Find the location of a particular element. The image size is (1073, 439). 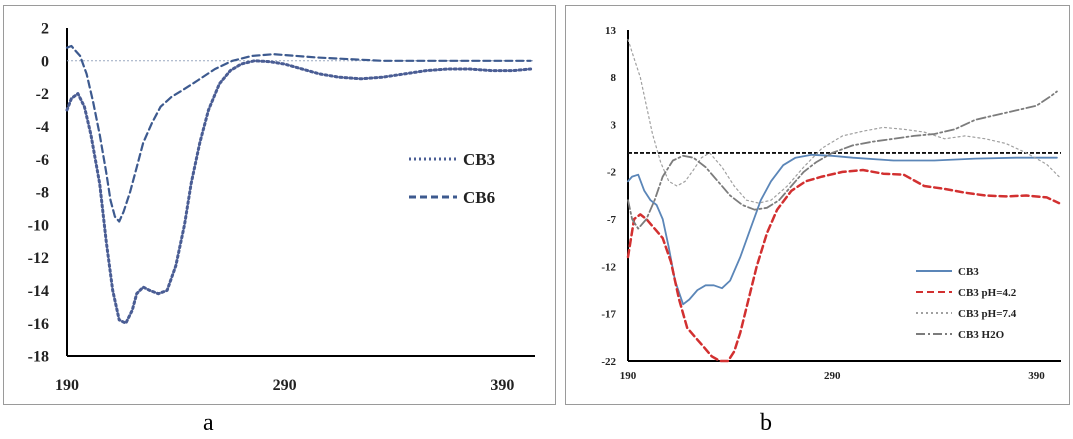

panel-label-b: b is located at coordinates (766, 423).